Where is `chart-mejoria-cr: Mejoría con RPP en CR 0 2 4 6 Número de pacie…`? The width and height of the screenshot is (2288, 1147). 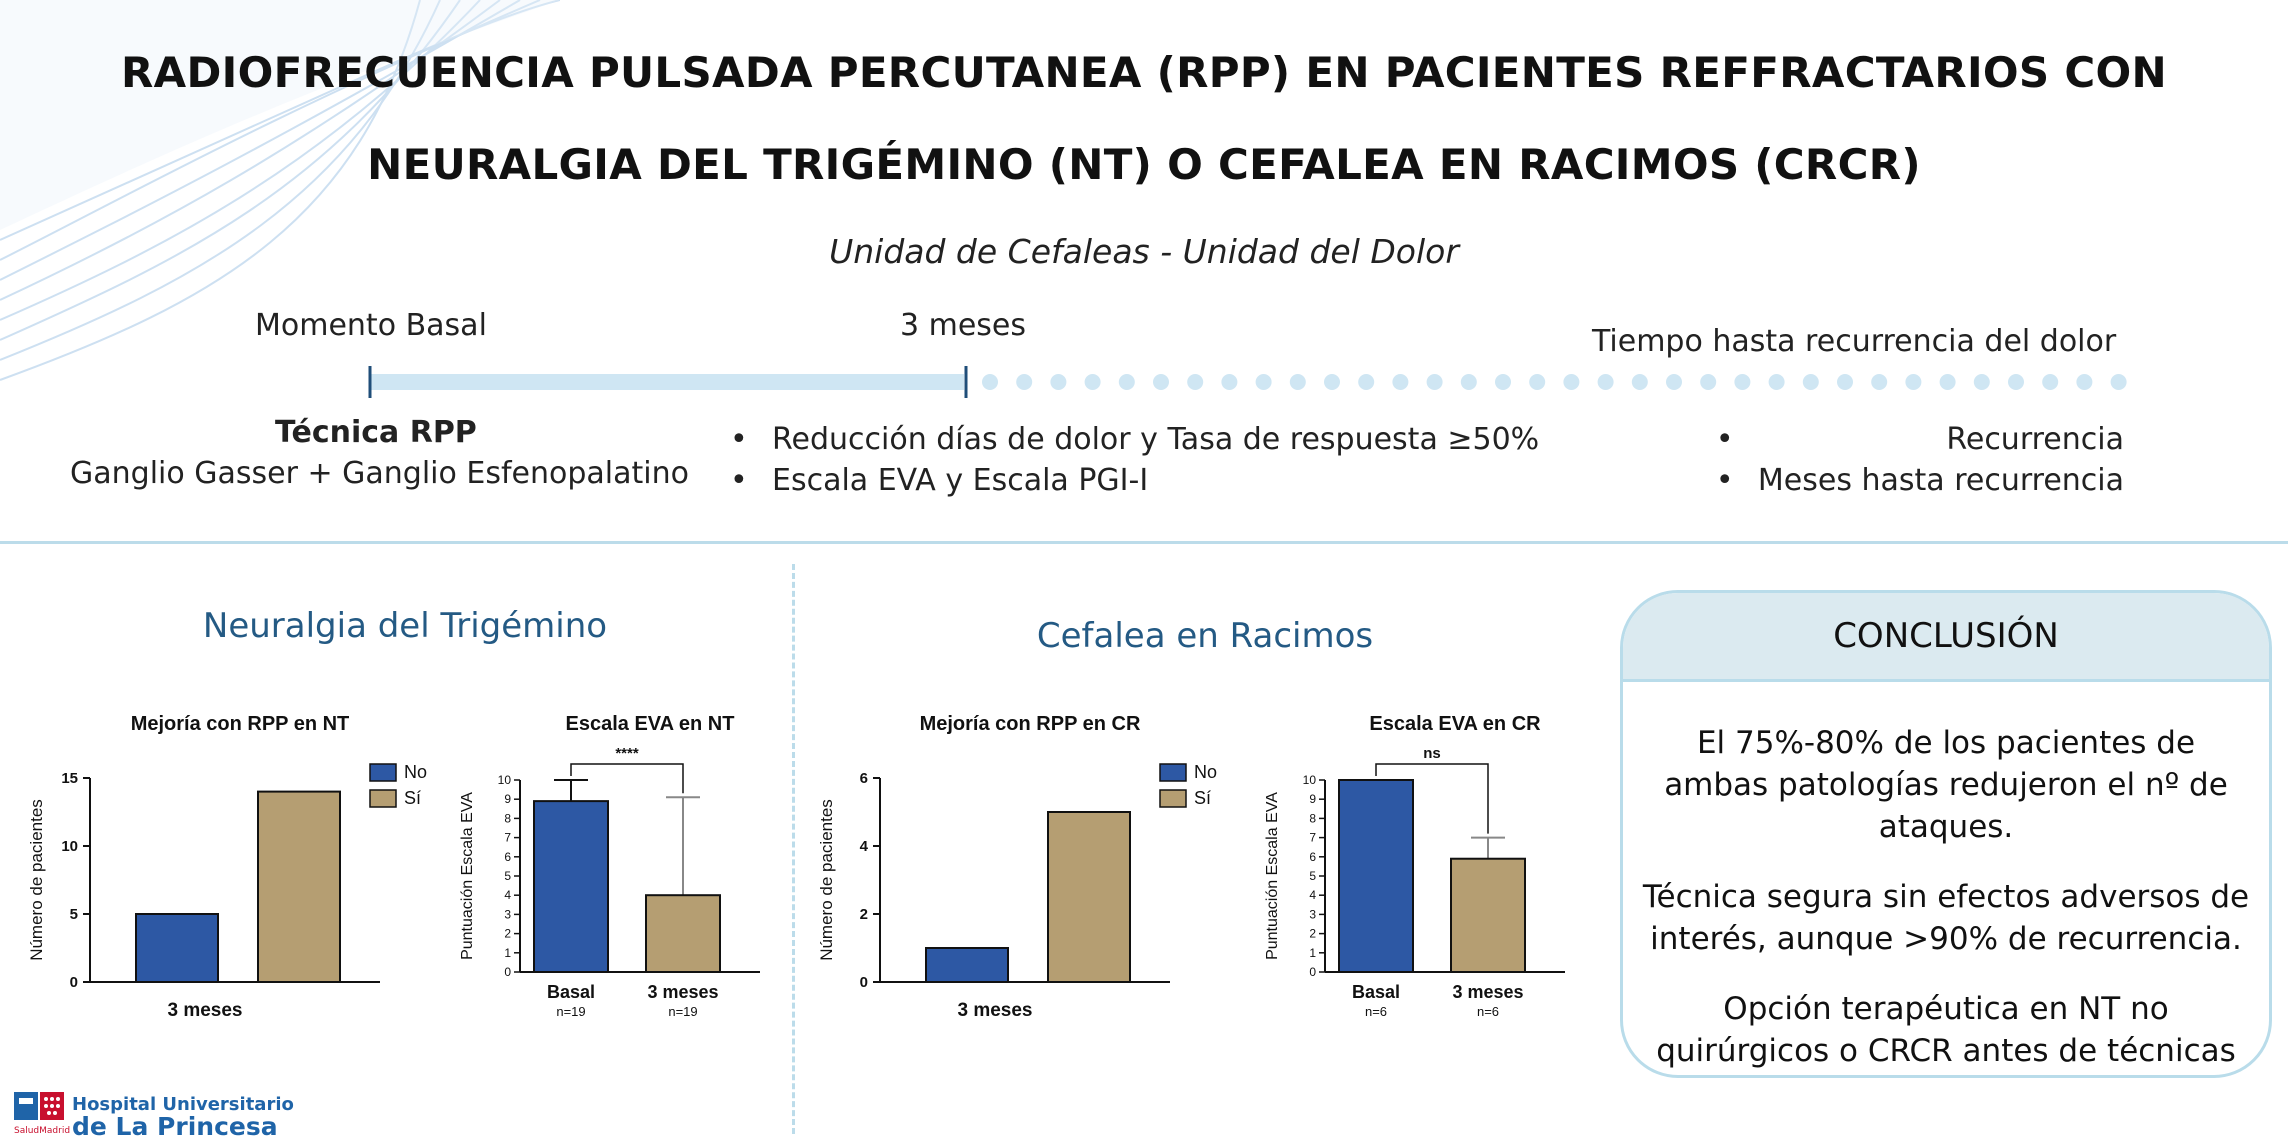
chart-mejoria-cr: Mejoría con RPP en CR 0 2 4 6 Número de pacie… is located at coordinates (1017, 867).